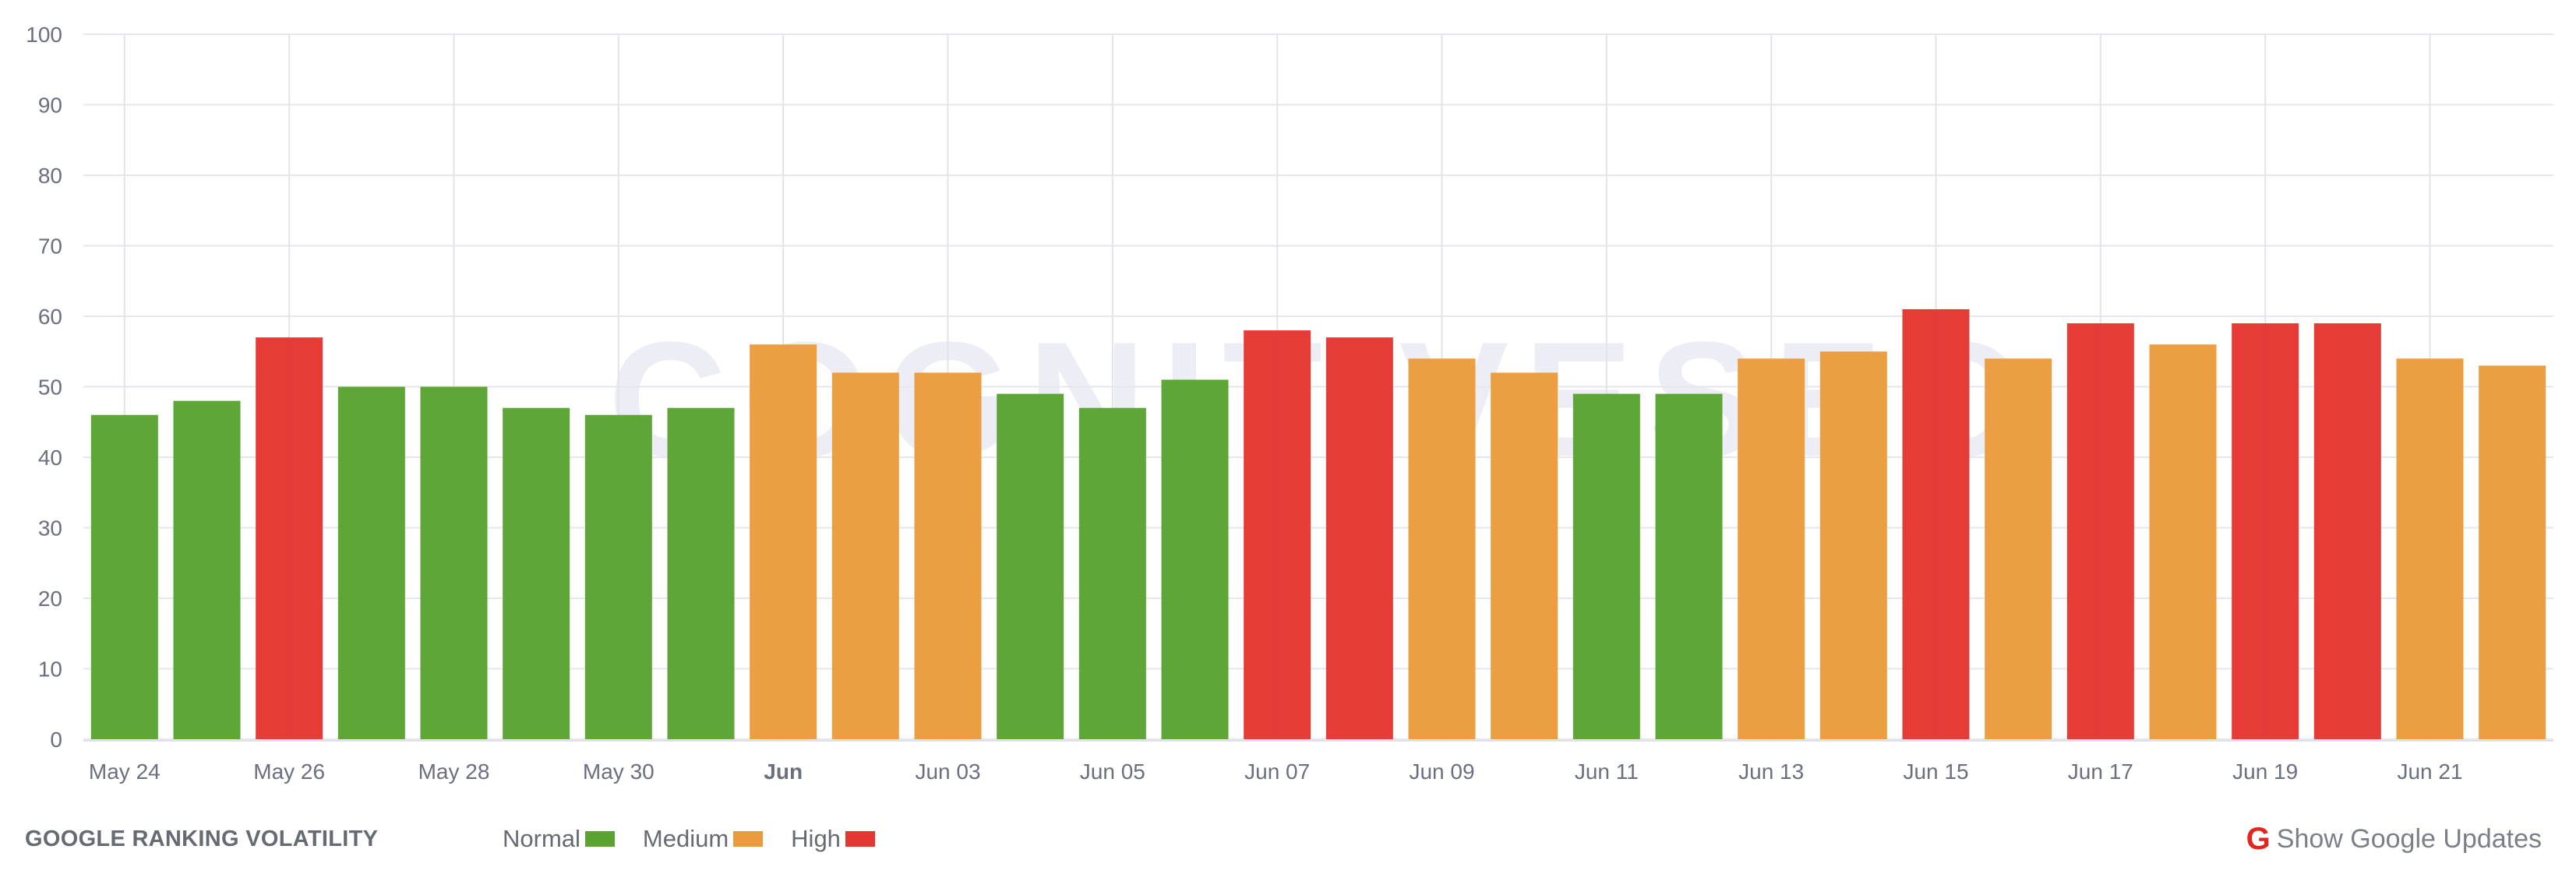 Image resolution: width=2576 pixels, height=881 pixels. I want to click on show-google-updates-button: G Show Google Updates, so click(2394, 839).